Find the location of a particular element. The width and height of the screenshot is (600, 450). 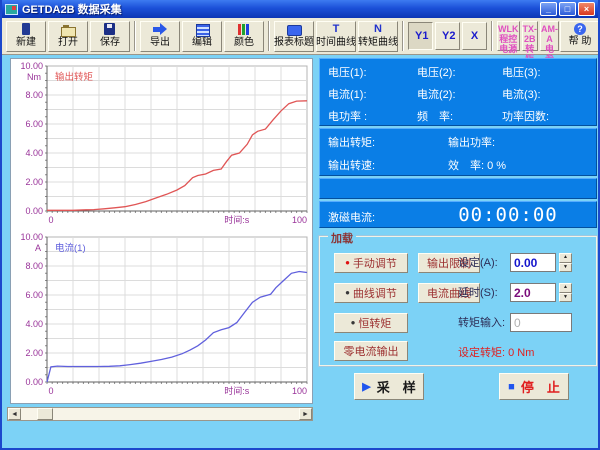

sample-label: 采 样 is located at coordinates (396, 387).